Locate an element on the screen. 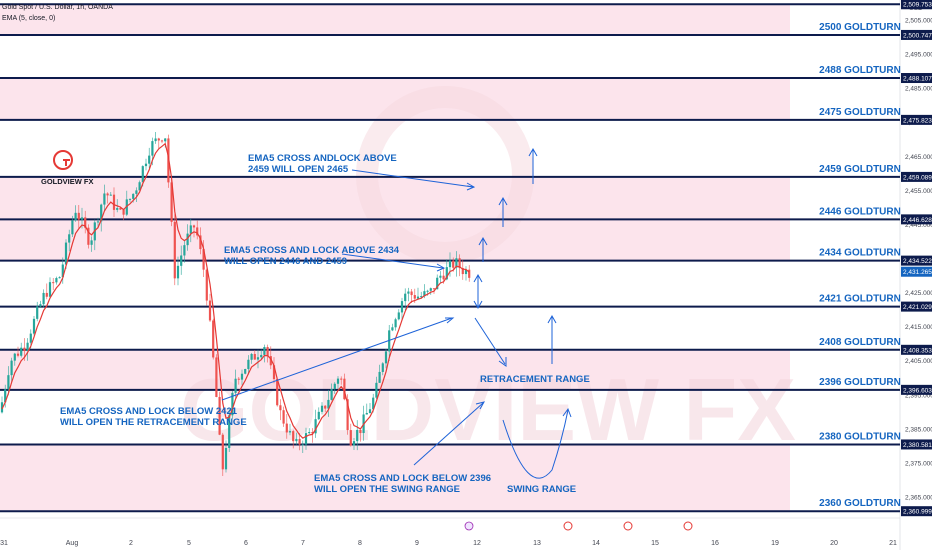 The image size is (932, 550). goldturn-label: 2488 GOLDTURN is located at coordinates (860, 70).